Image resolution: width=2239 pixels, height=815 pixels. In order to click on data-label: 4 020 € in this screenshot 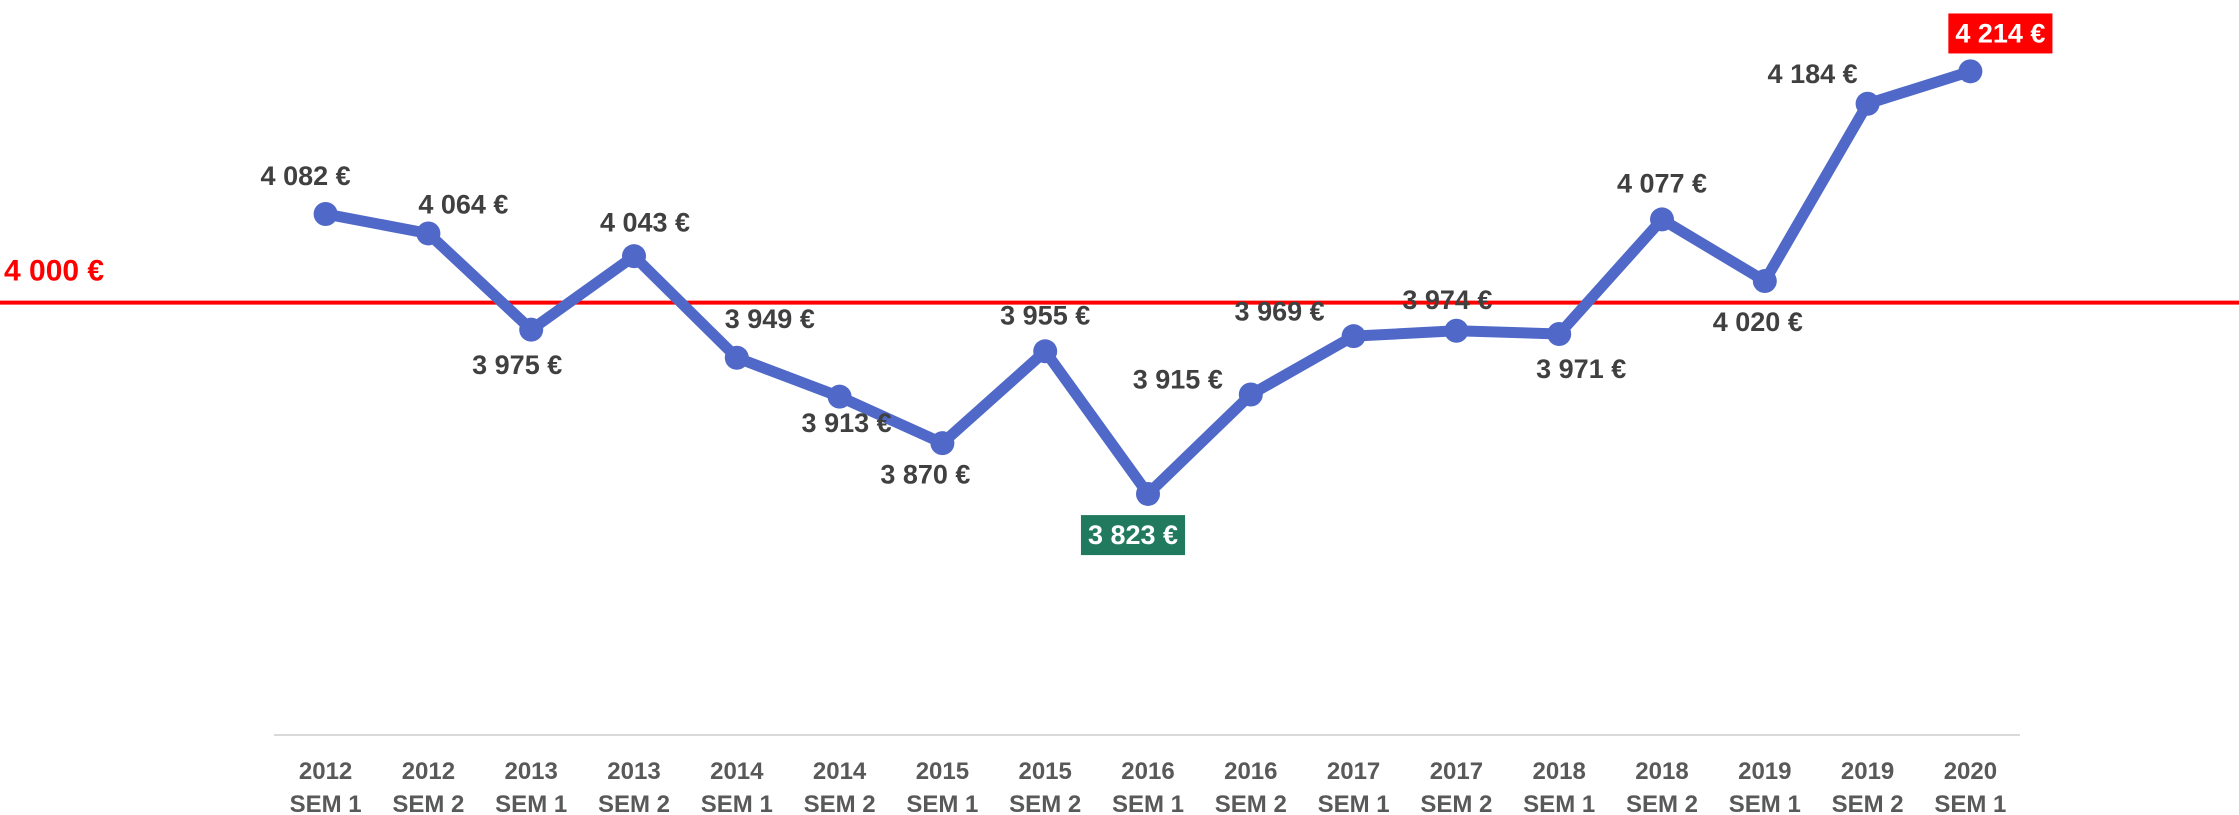, I will do `click(1758, 322)`.